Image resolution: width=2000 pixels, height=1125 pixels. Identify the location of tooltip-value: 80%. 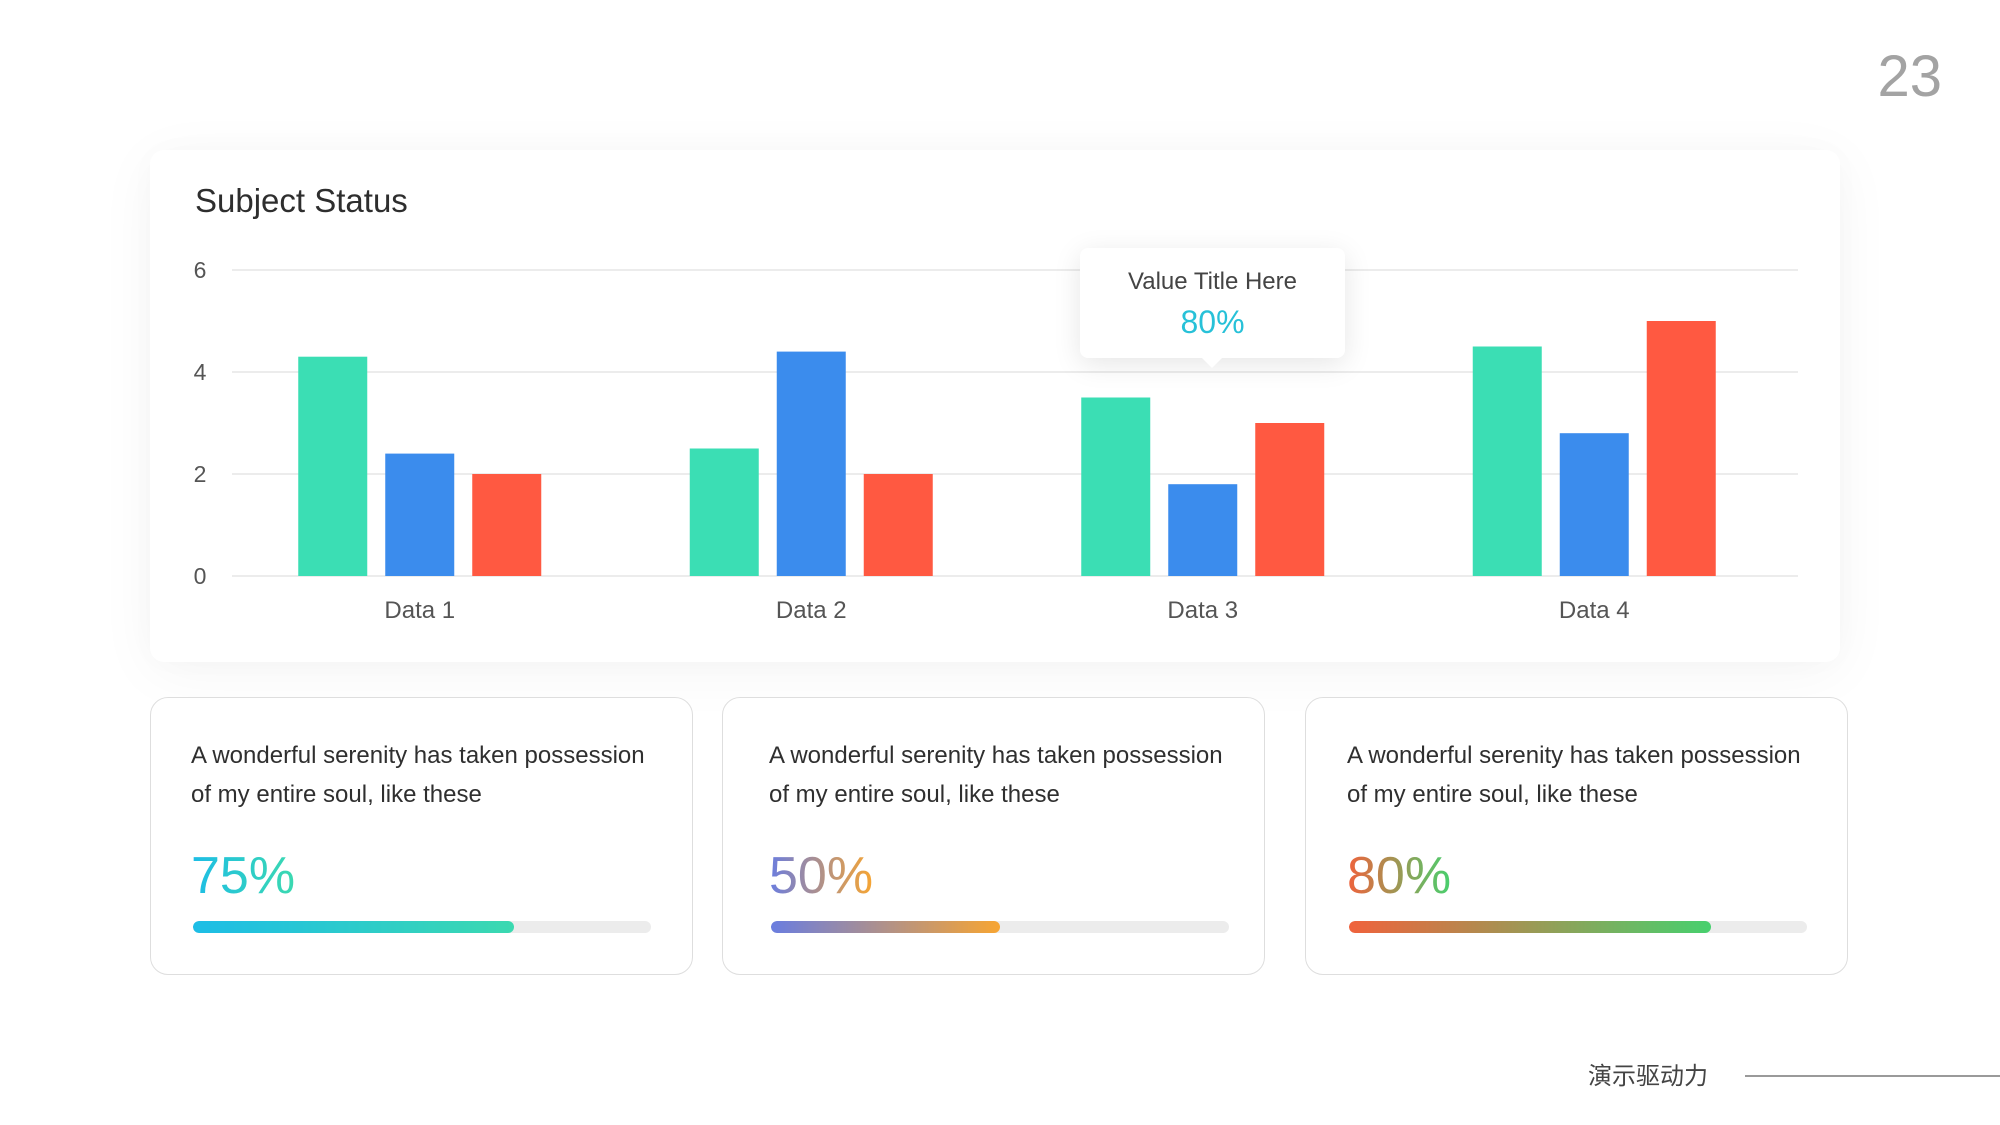
(1212, 322).